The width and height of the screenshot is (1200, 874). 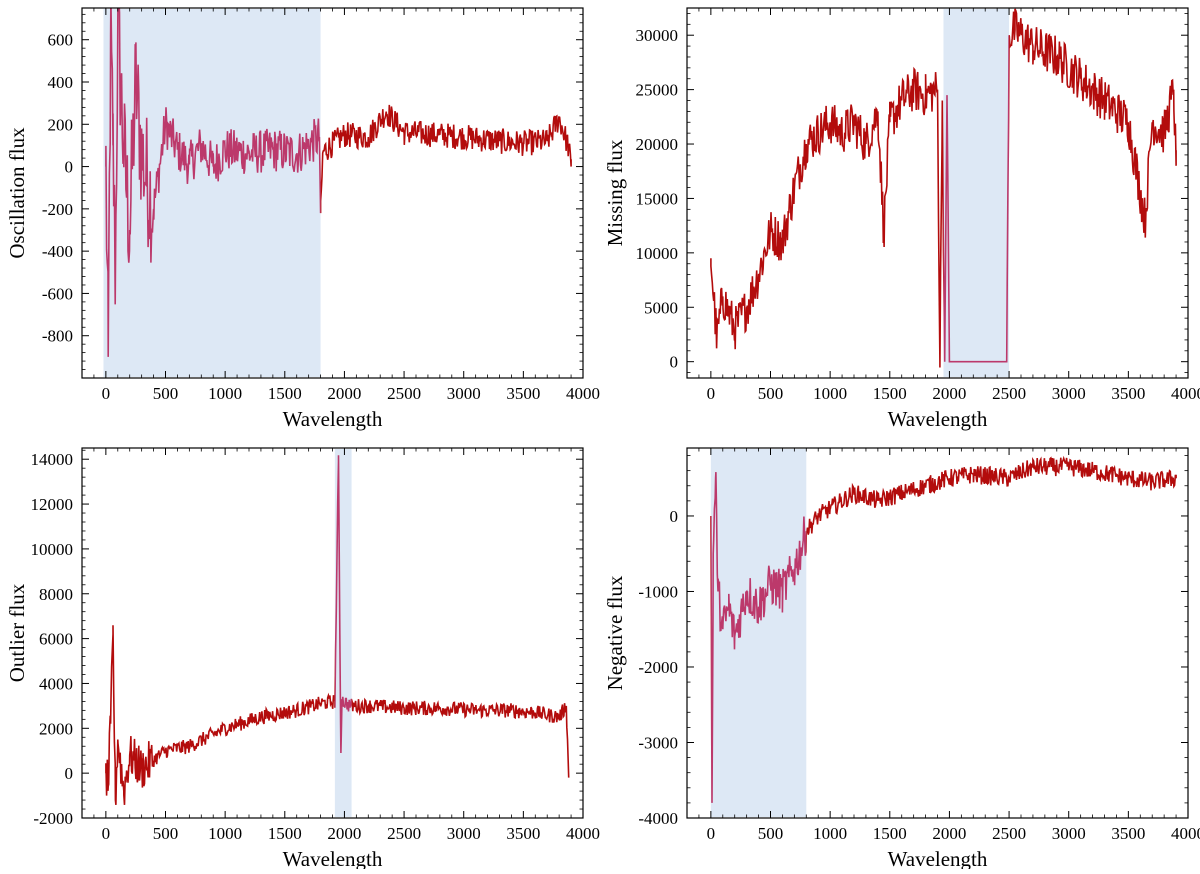 I want to click on outlier-x-tick-label: 2500, so click(x=404, y=833).